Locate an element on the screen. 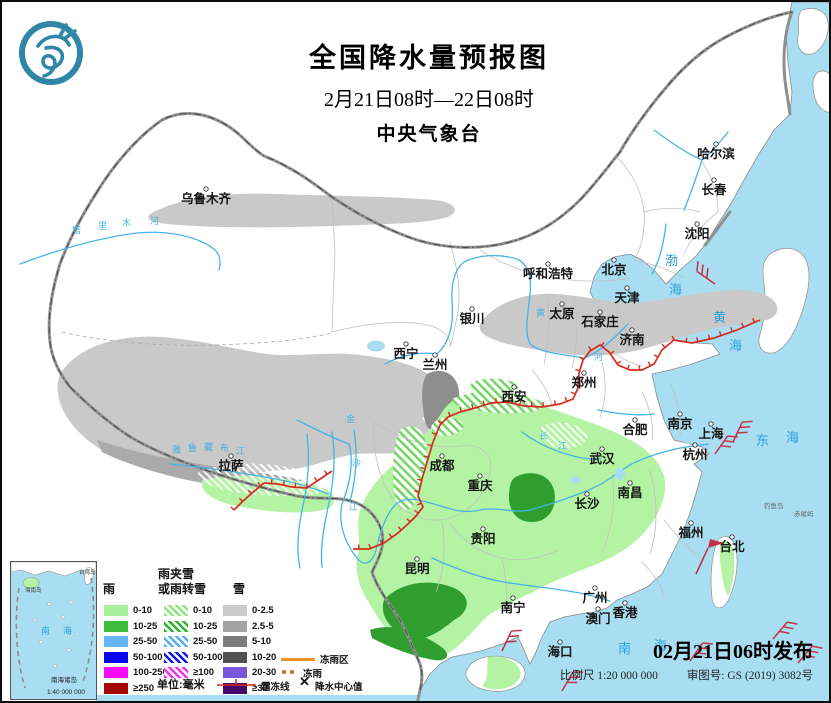  legend-row: 20-30 is located at coordinates (249, 673).